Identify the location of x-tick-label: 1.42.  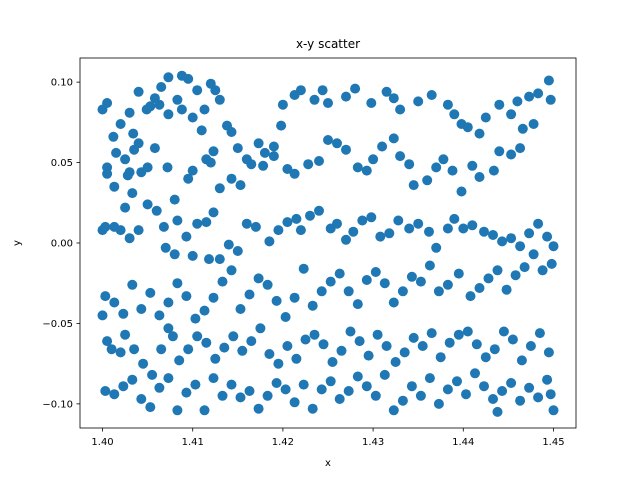
(283, 442).